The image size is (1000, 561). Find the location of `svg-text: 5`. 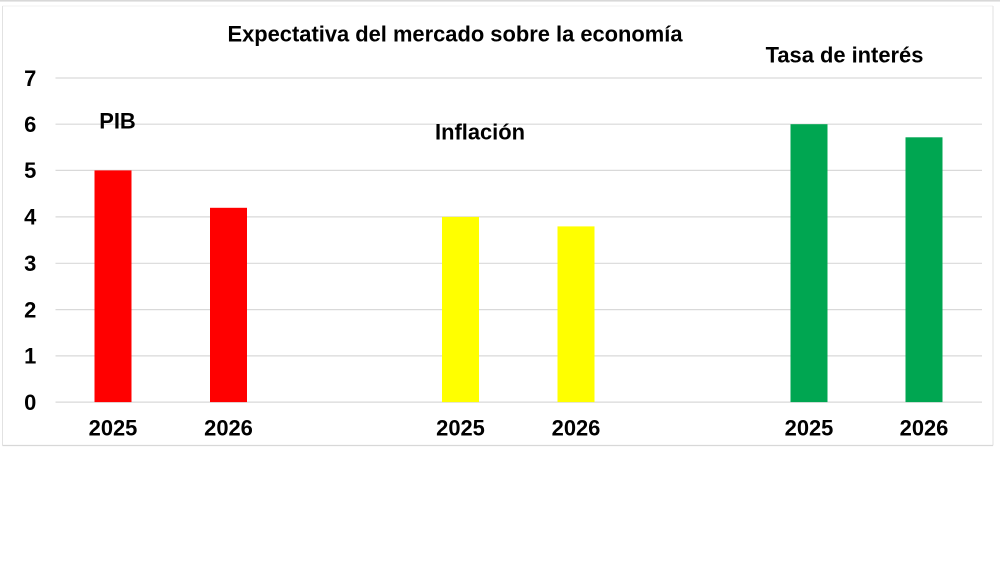

svg-text: 5 is located at coordinates (30, 170).